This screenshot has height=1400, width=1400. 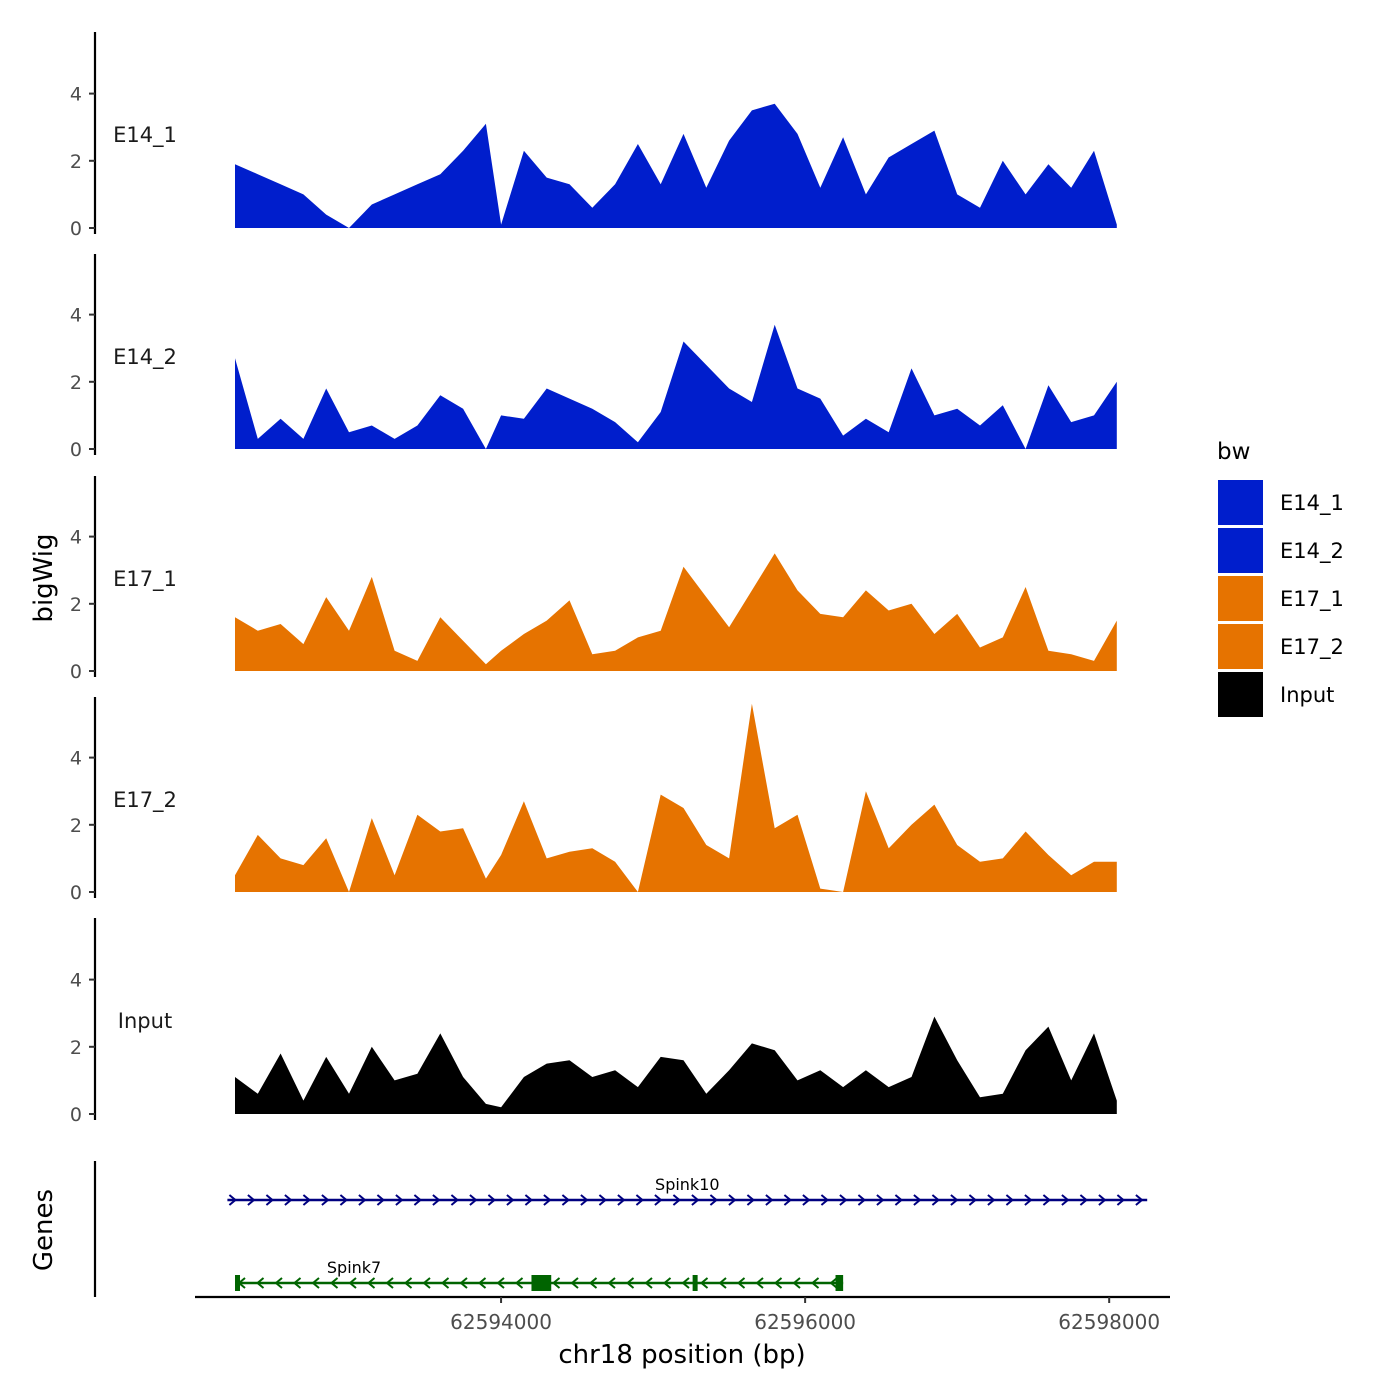 I want to click on panel-Input: 0 2 4 Input, so click(x=593, y=1022).